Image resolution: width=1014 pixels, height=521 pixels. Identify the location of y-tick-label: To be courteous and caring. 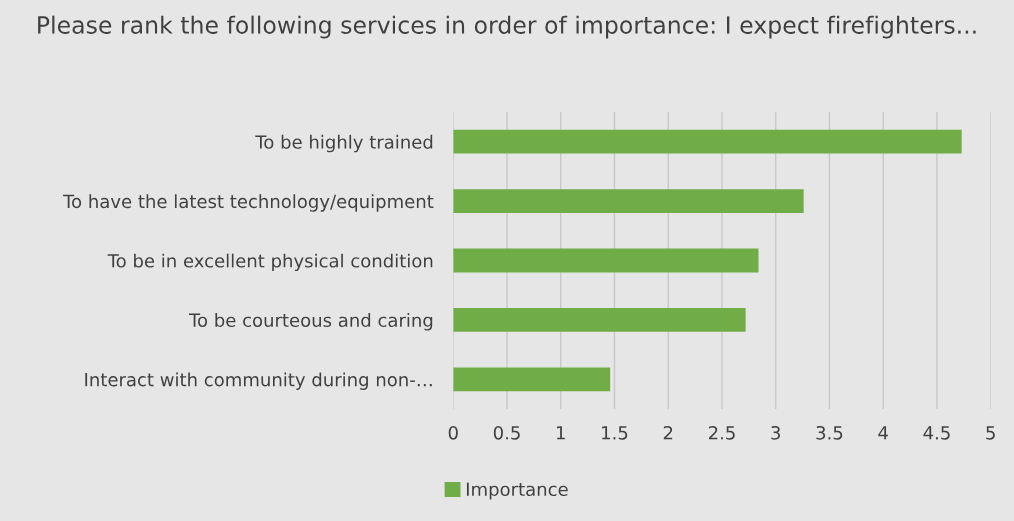
(311, 322).